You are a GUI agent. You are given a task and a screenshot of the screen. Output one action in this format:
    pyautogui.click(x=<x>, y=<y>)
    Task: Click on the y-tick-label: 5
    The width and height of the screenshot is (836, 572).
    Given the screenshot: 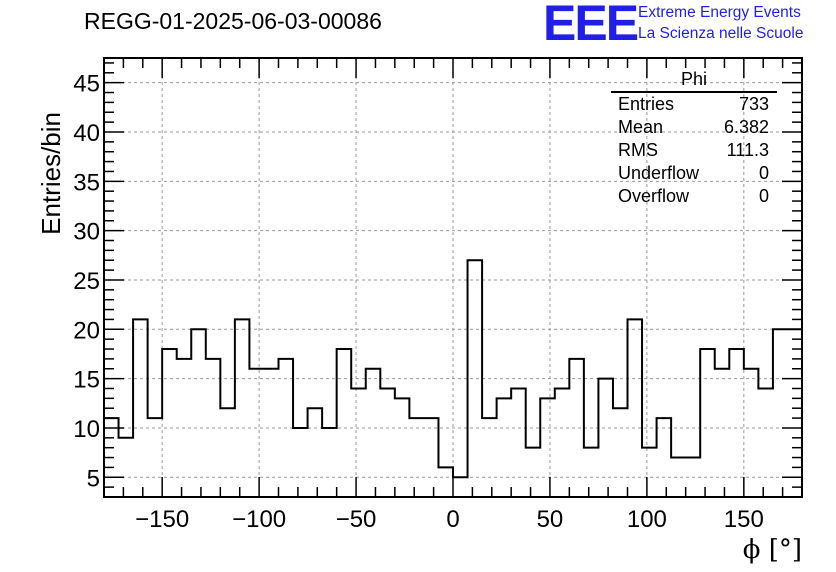 What is the action you would take?
    pyautogui.click(x=93, y=478)
    